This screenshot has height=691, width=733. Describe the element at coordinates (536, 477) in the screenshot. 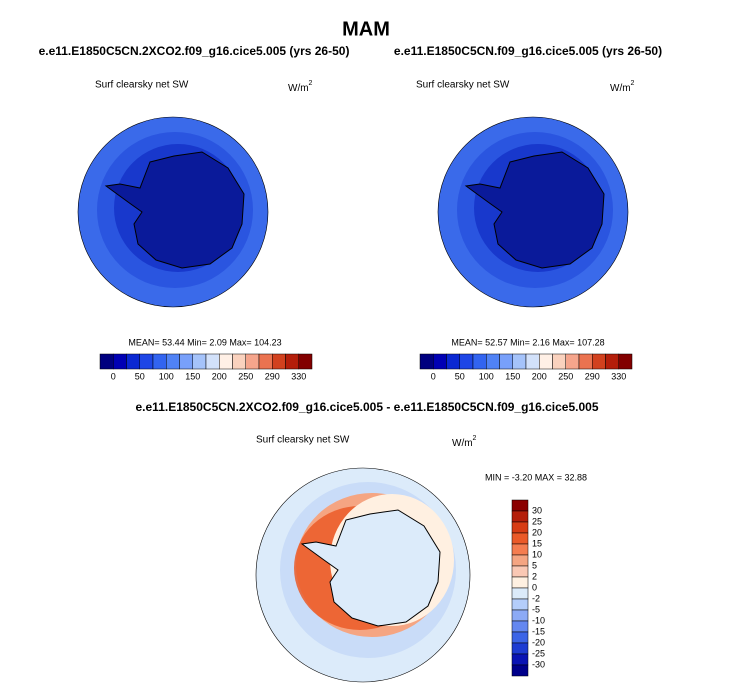

I see `stats-label: MIN = -3.20 MAX = 32.88` at that location.